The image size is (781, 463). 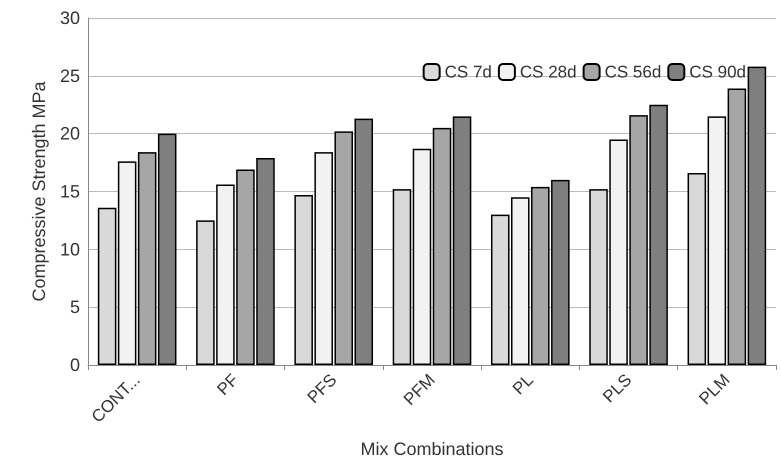 What do you see at coordinates (75, 365) in the screenshot?
I see `y-tick-label: 0` at bounding box center [75, 365].